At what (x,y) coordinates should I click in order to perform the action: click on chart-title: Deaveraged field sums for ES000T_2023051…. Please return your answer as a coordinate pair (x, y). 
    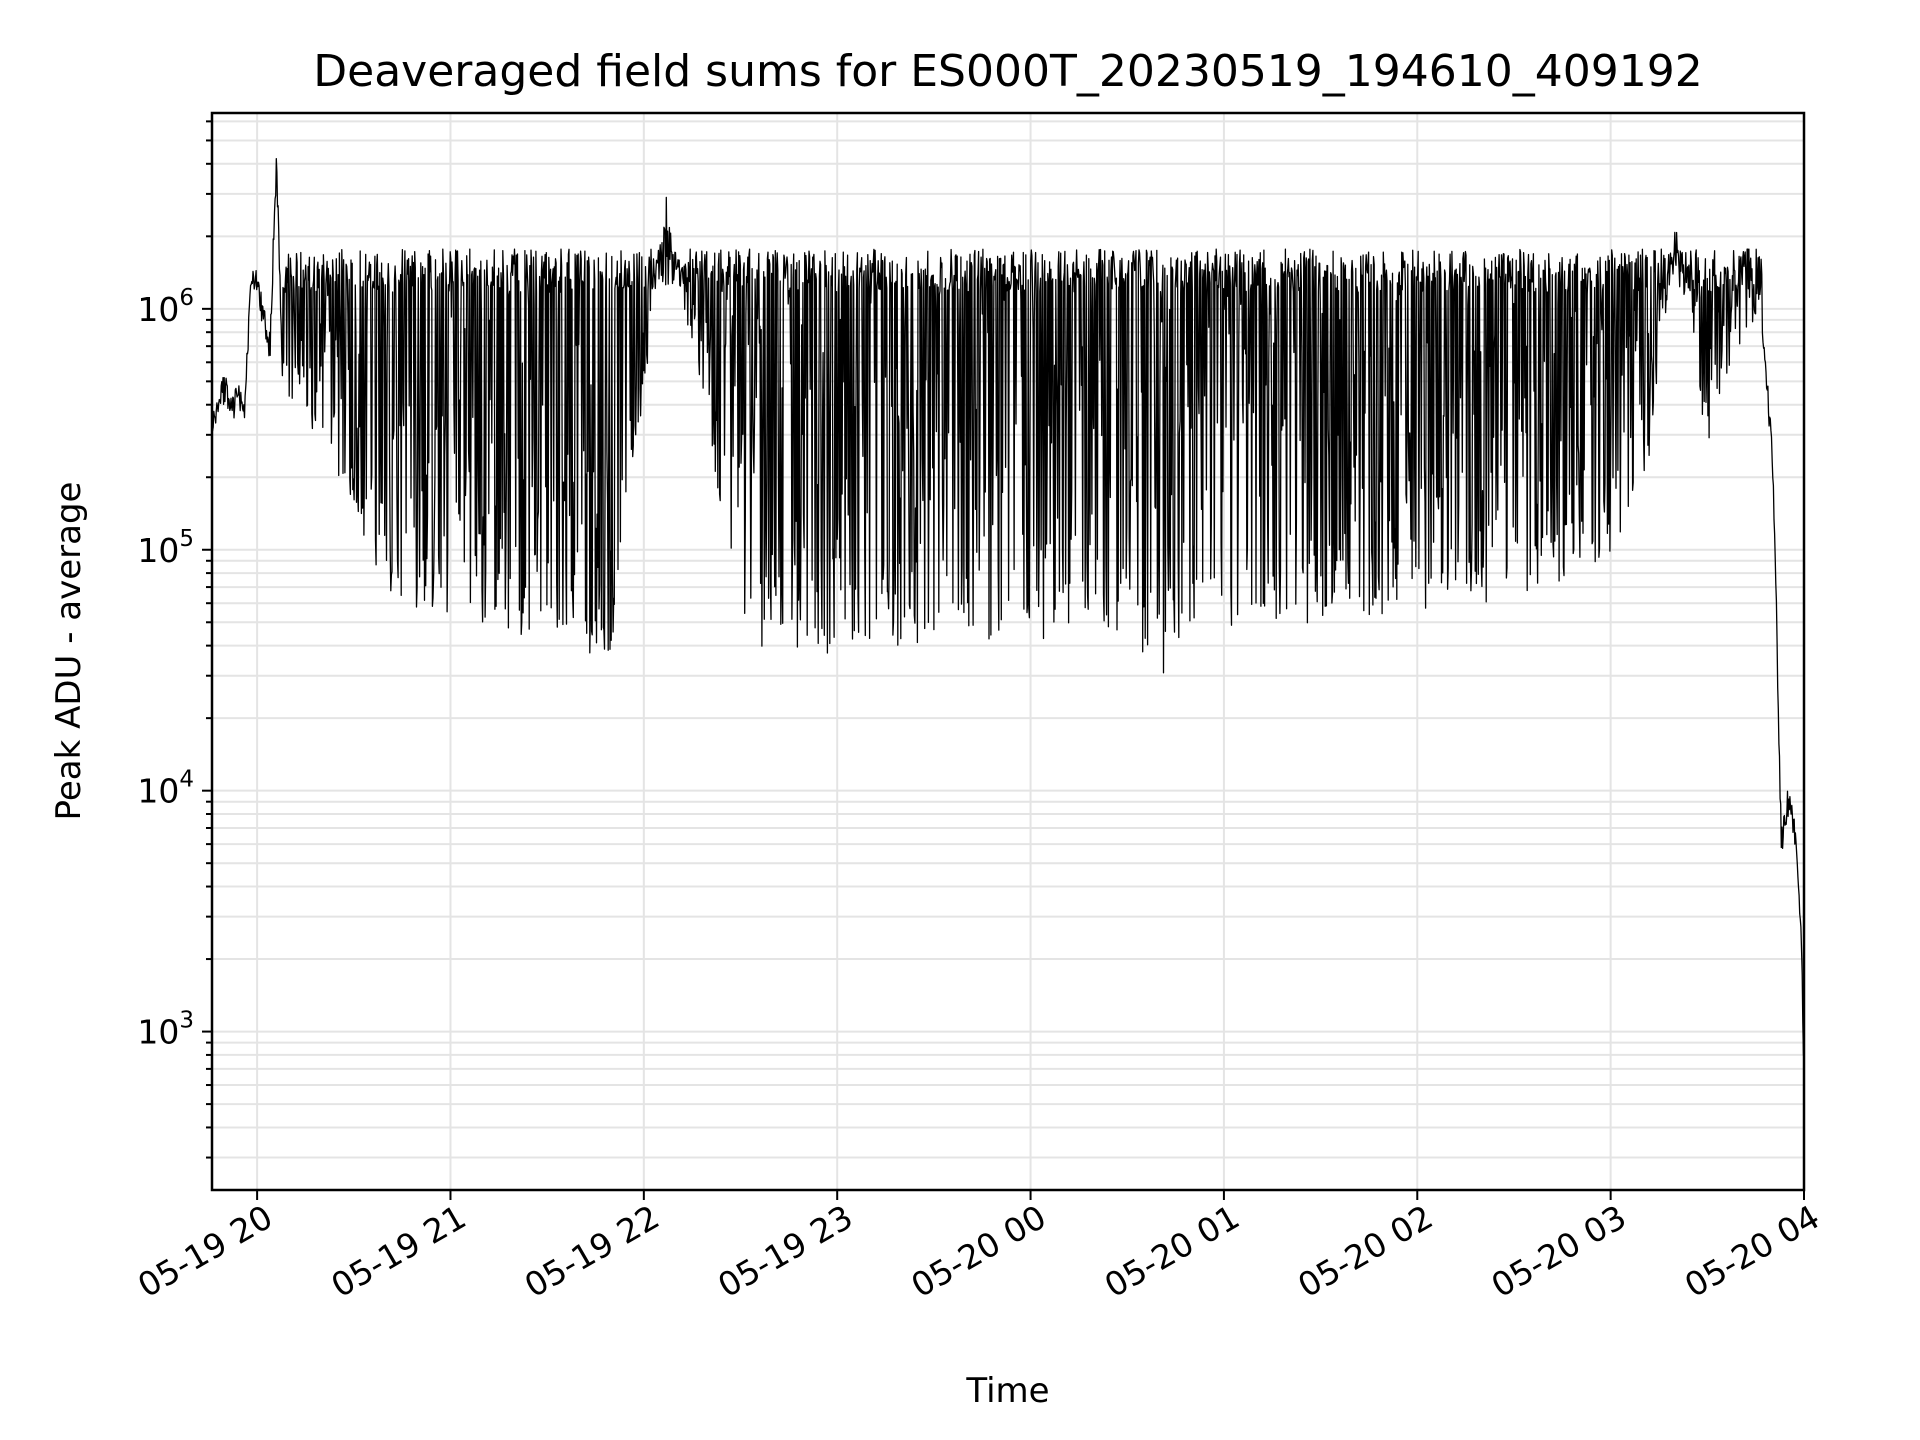
    Looking at the image, I should click on (1007, 71).